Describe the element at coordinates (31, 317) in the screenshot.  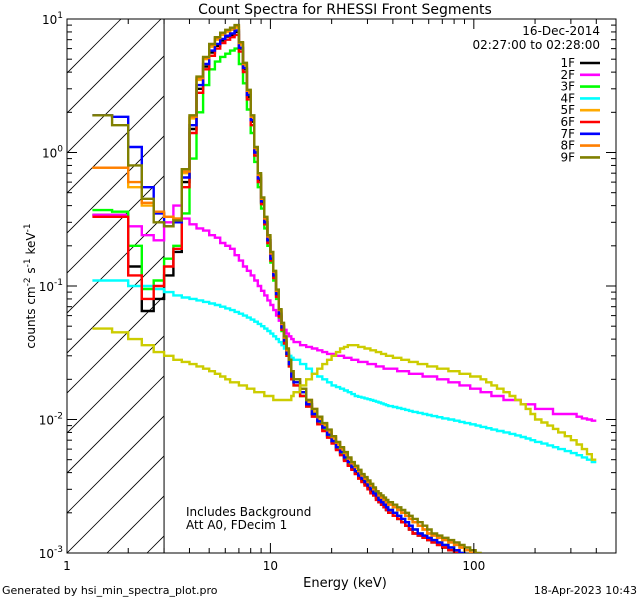
I see `y-axis-label-main: counts cm` at that location.